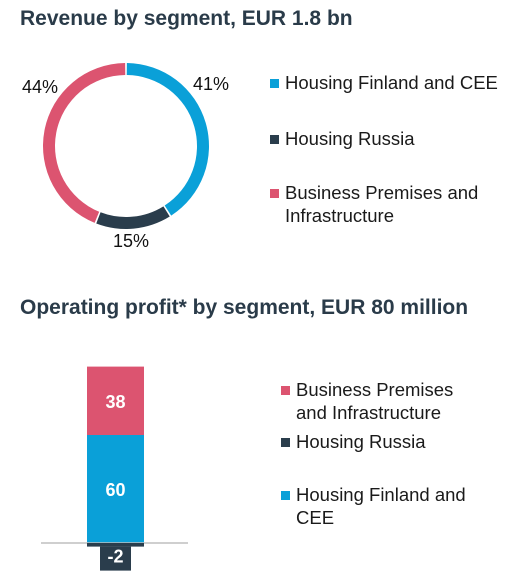  I want to click on slice-percent-label: 41%, so click(211, 84).